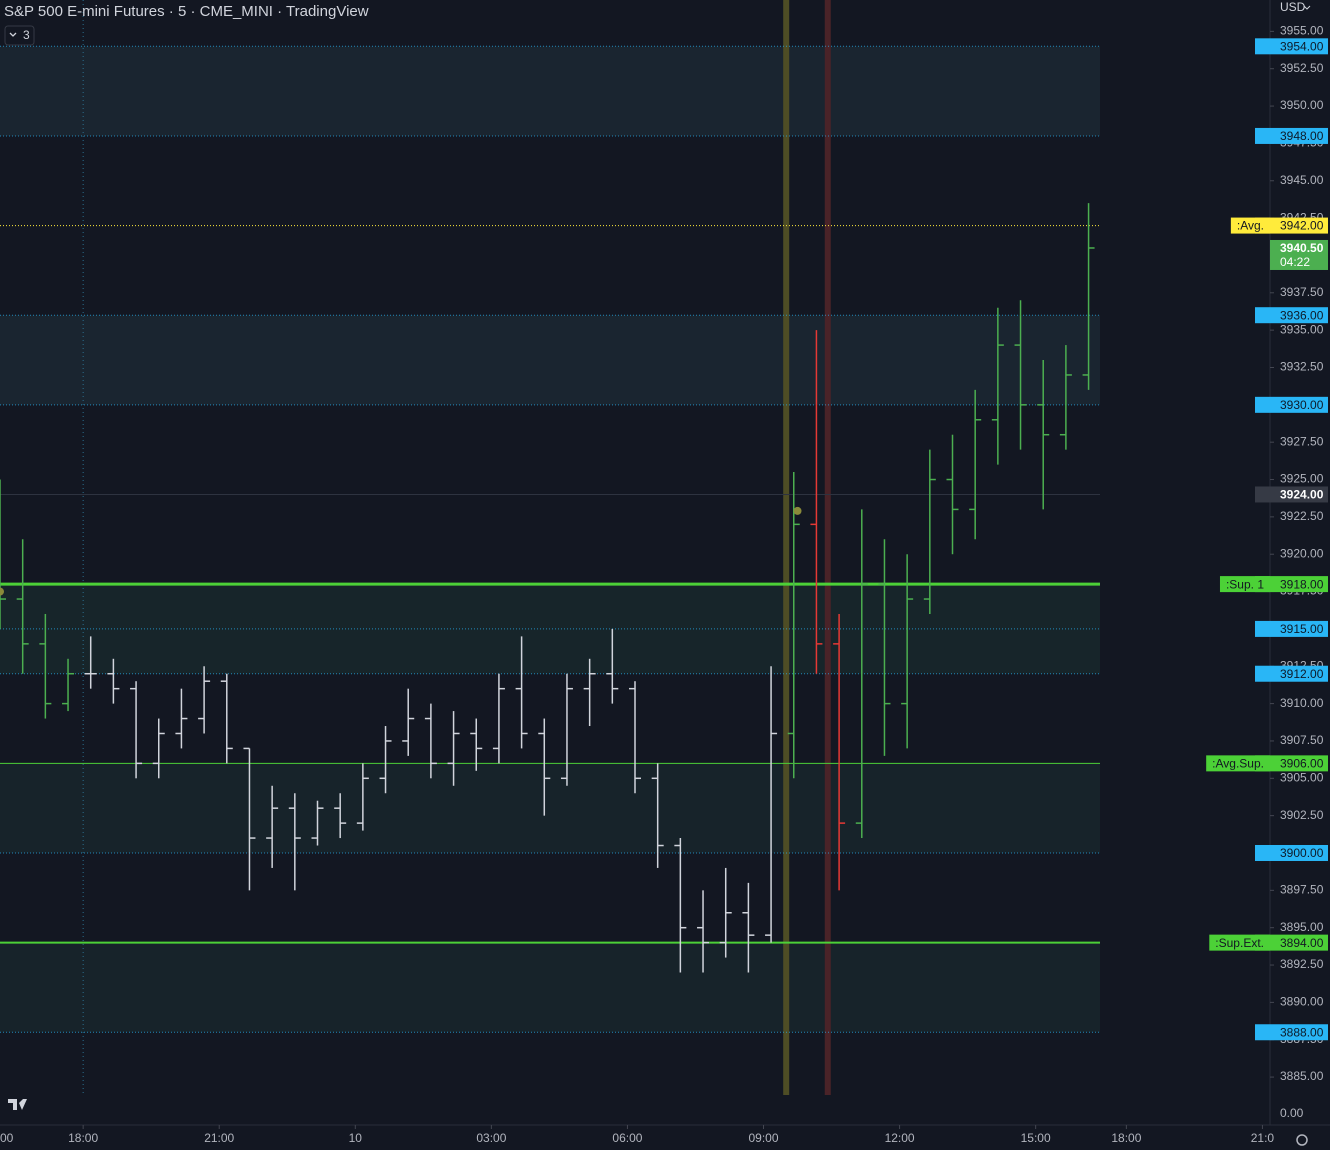  What do you see at coordinates (1302, 674) in the screenshot?
I see `level-tag-label: 3912.00` at bounding box center [1302, 674].